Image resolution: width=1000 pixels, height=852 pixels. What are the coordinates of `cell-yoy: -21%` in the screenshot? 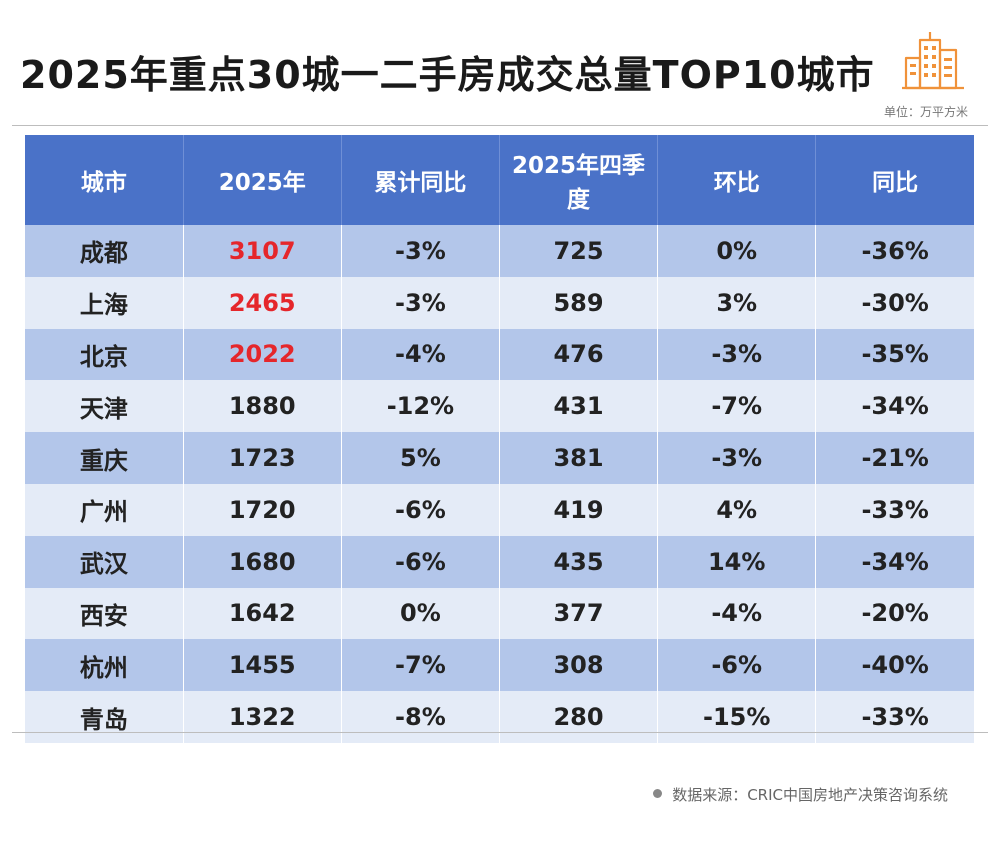 It's located at (894, 458).